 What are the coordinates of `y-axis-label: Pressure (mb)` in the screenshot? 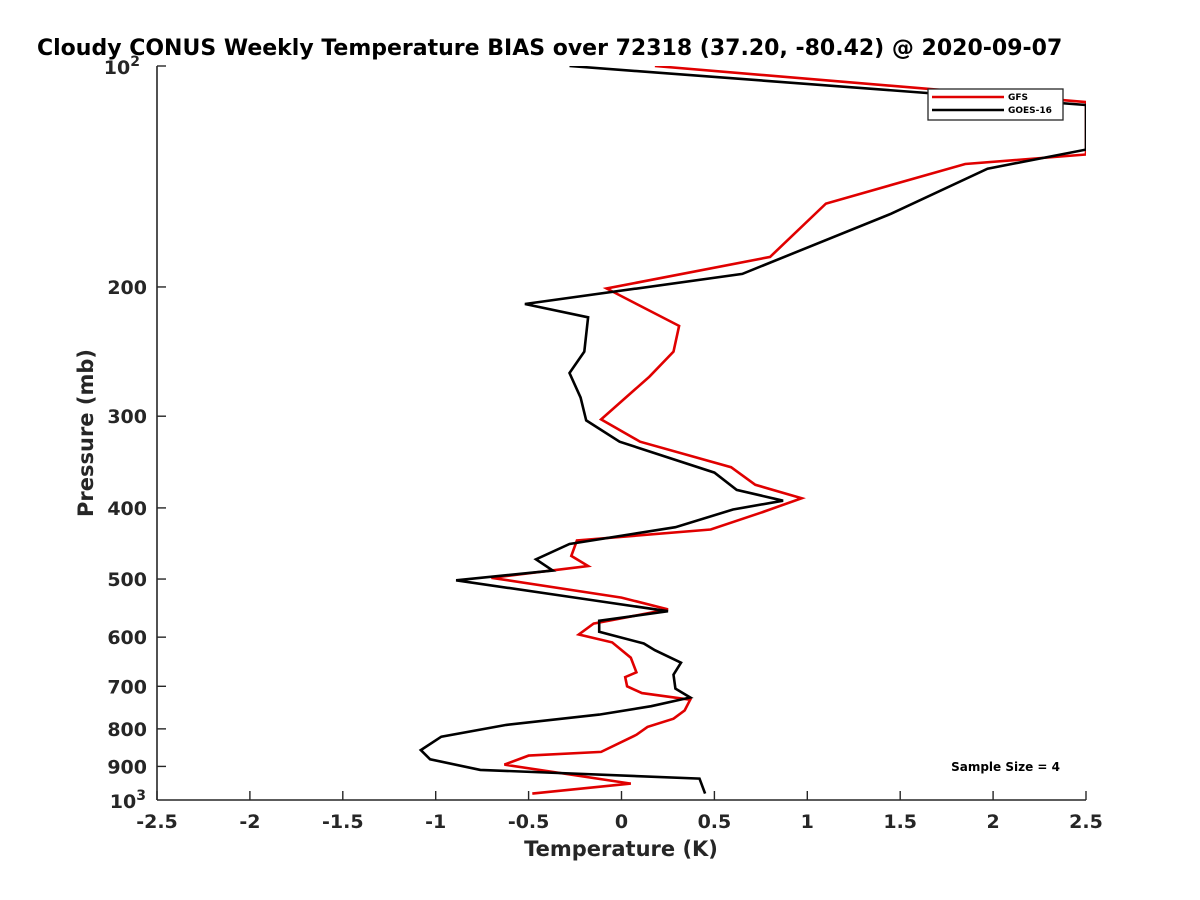 It's located at (86, 433).